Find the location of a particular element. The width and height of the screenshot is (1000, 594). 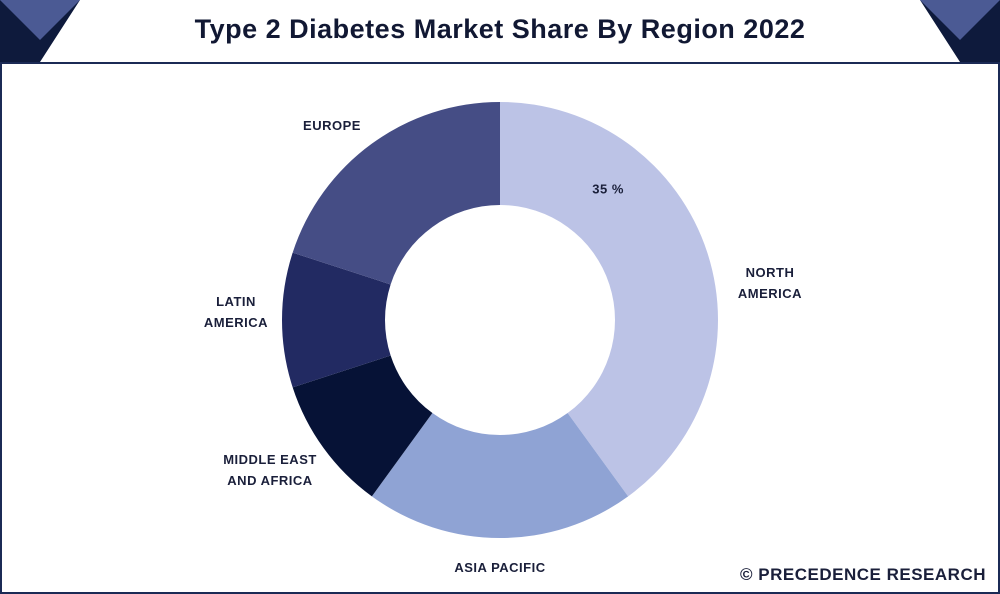

slice-north-america is located at coordinates (609, 299).